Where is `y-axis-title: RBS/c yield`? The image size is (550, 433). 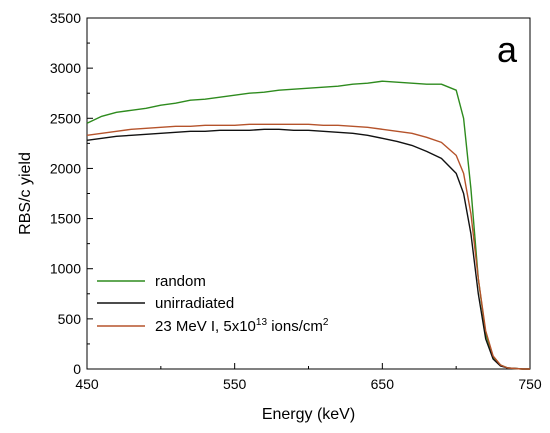
y-axis-title: RBS/c yield is located at coordinates (25, 193).